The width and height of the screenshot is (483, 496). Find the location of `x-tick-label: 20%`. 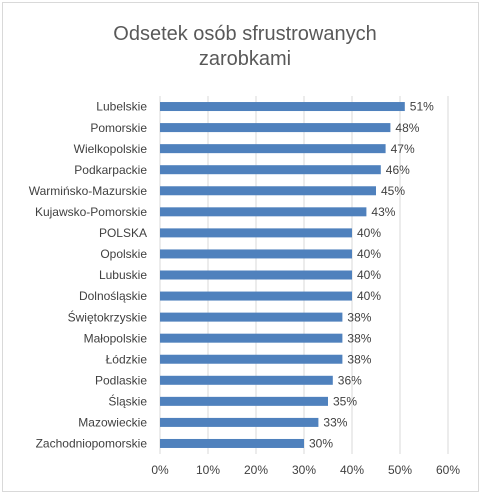

x-tick-label: 20% is located at coordinates (256, 470).